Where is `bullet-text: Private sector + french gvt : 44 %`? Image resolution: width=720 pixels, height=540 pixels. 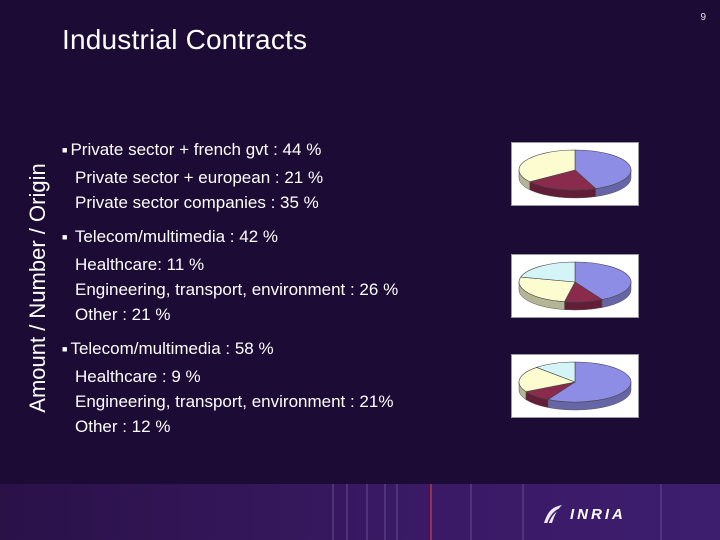 bullet-text: Private sector + french gvt : 44 % is located at coordinates (196, 149).